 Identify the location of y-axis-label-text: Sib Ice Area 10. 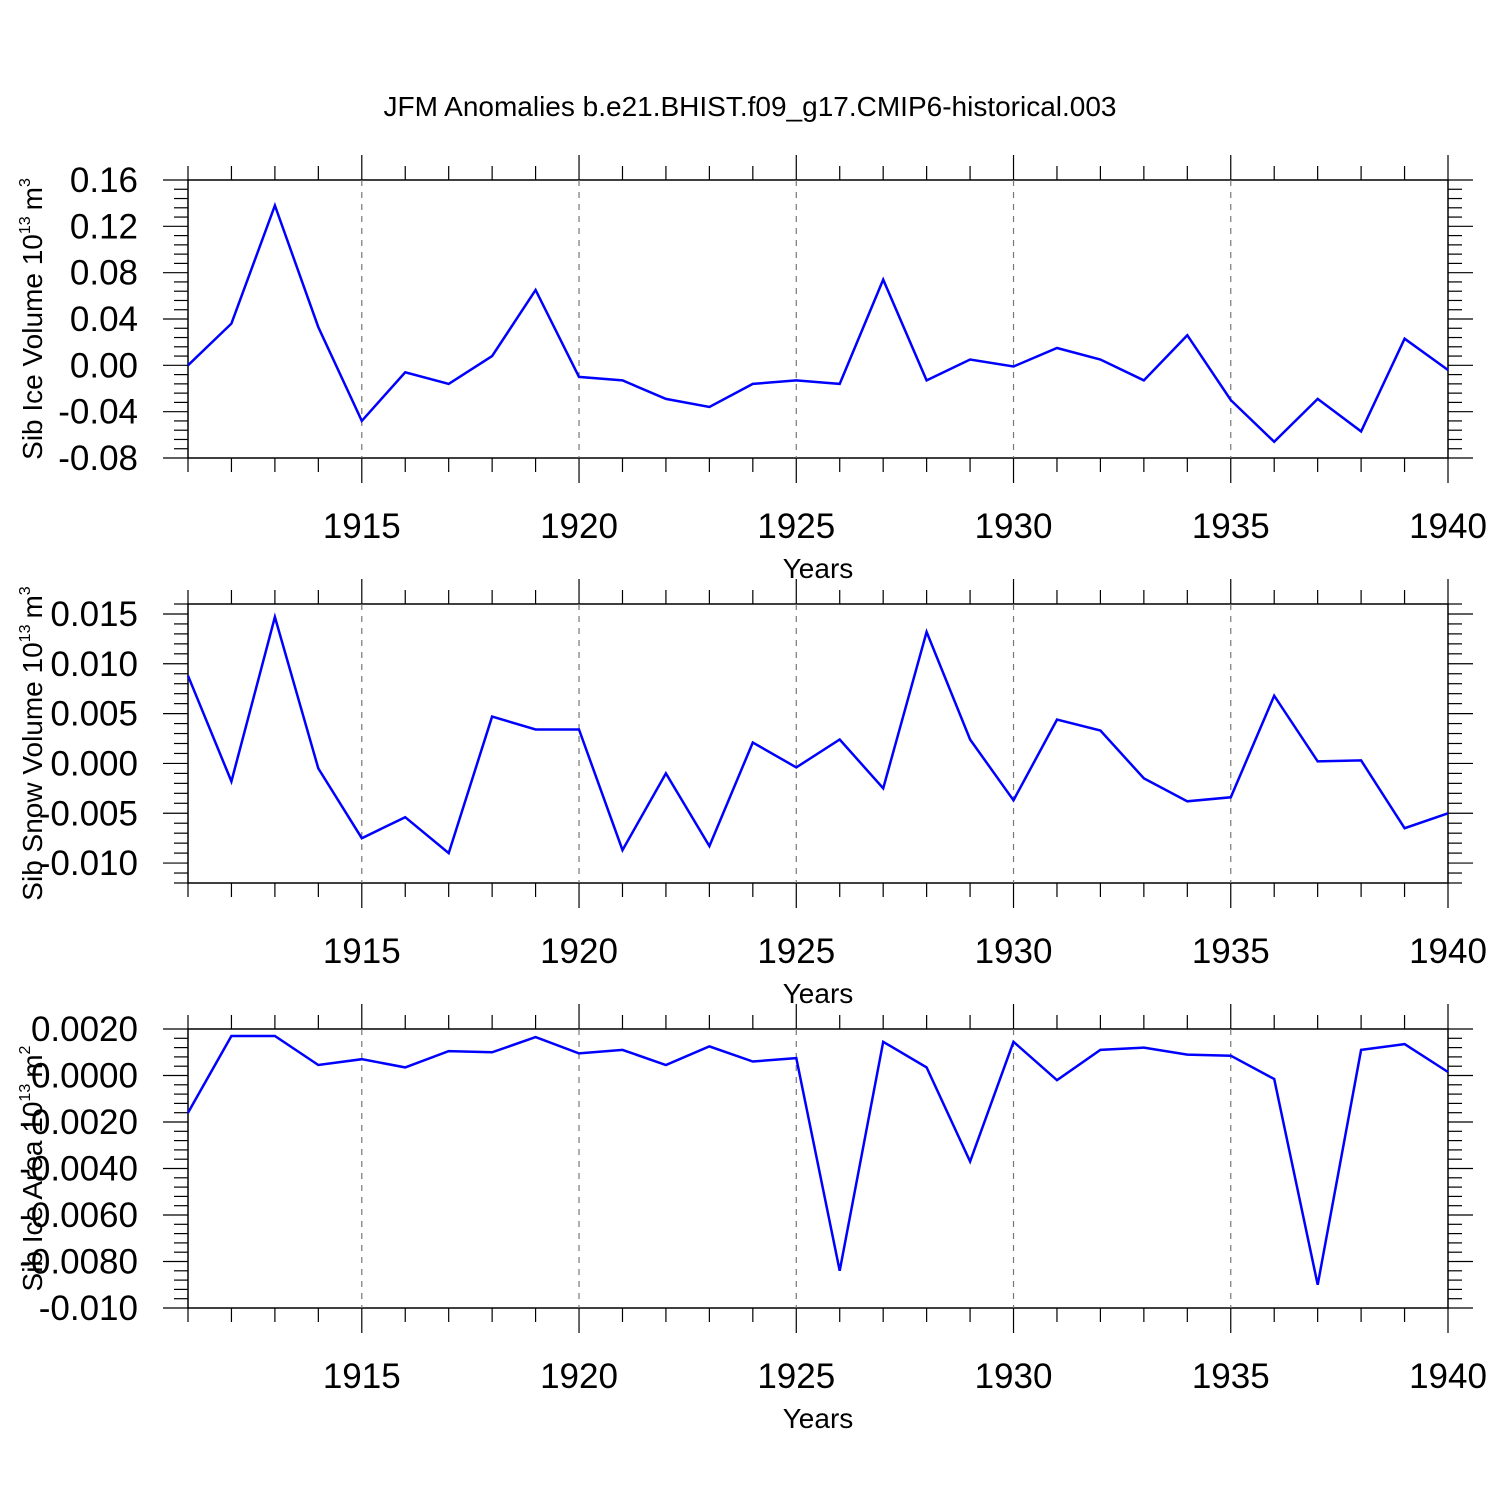
(32, 1197).